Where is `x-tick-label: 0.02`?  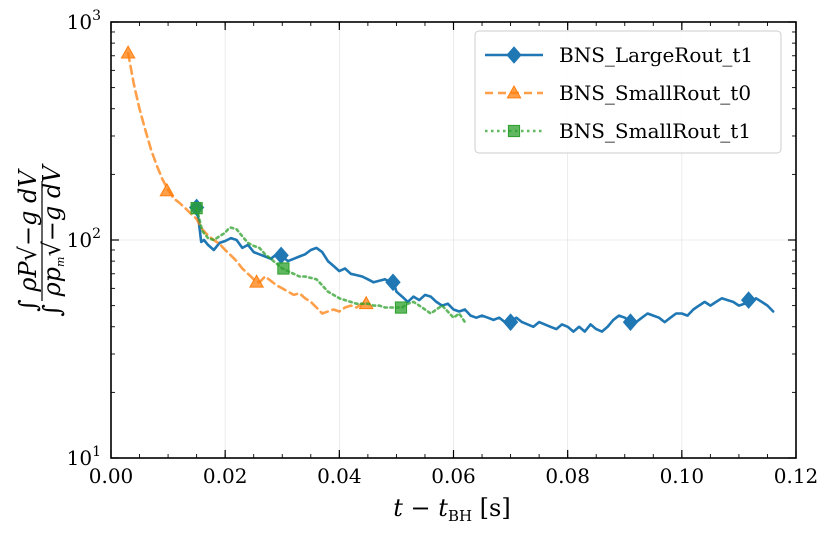 x-tick-label: 0.02 is located at coordinates (225, 476).